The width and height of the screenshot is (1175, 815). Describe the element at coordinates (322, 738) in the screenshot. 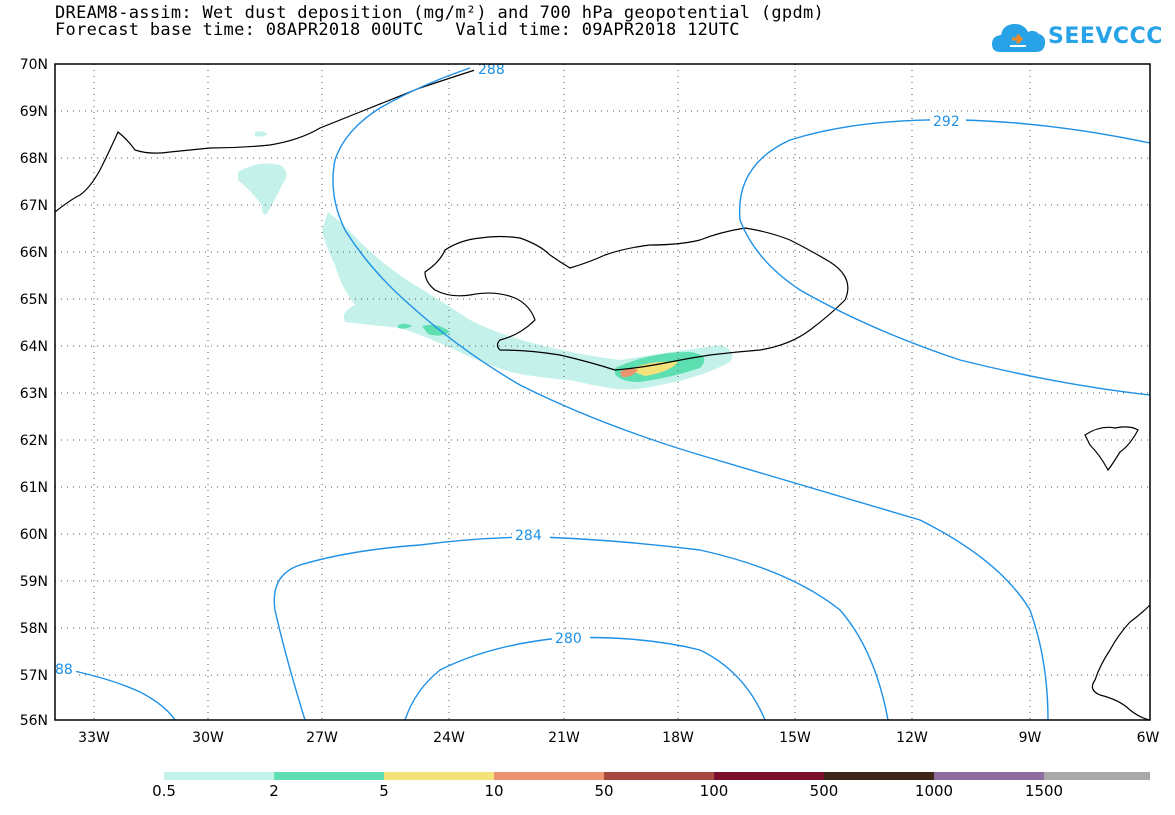

I see `lon-label: 27W` at that location.